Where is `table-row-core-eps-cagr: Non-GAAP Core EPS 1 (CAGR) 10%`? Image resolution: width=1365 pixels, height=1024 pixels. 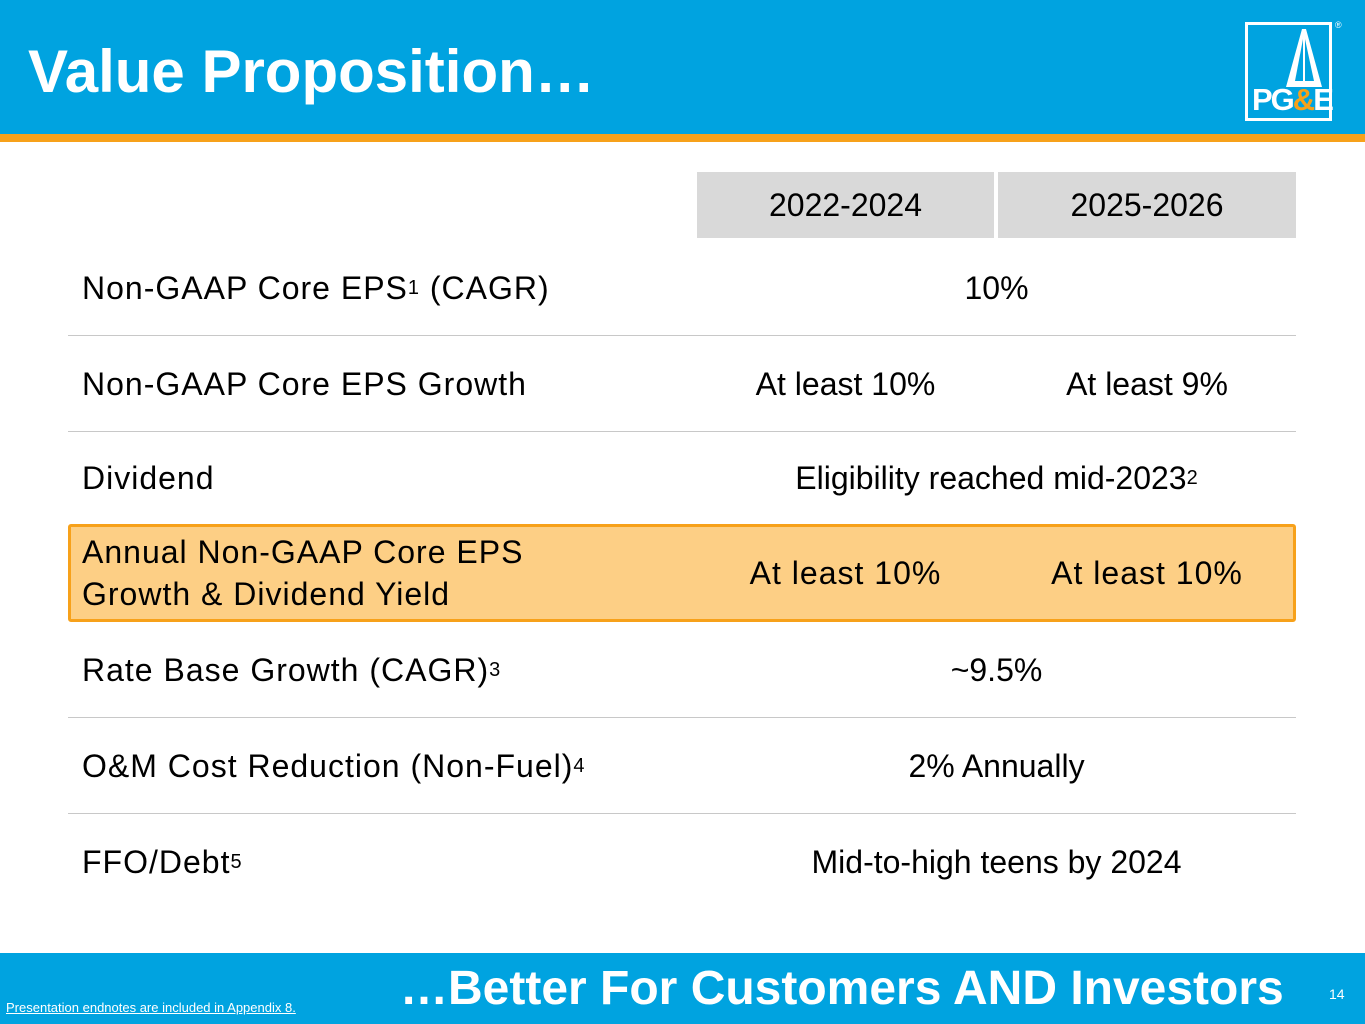
table-row-core-eps-cagr: Non-GAAP Core EPS 1 (CAGR) 10% is located at coordinates (682, 288).